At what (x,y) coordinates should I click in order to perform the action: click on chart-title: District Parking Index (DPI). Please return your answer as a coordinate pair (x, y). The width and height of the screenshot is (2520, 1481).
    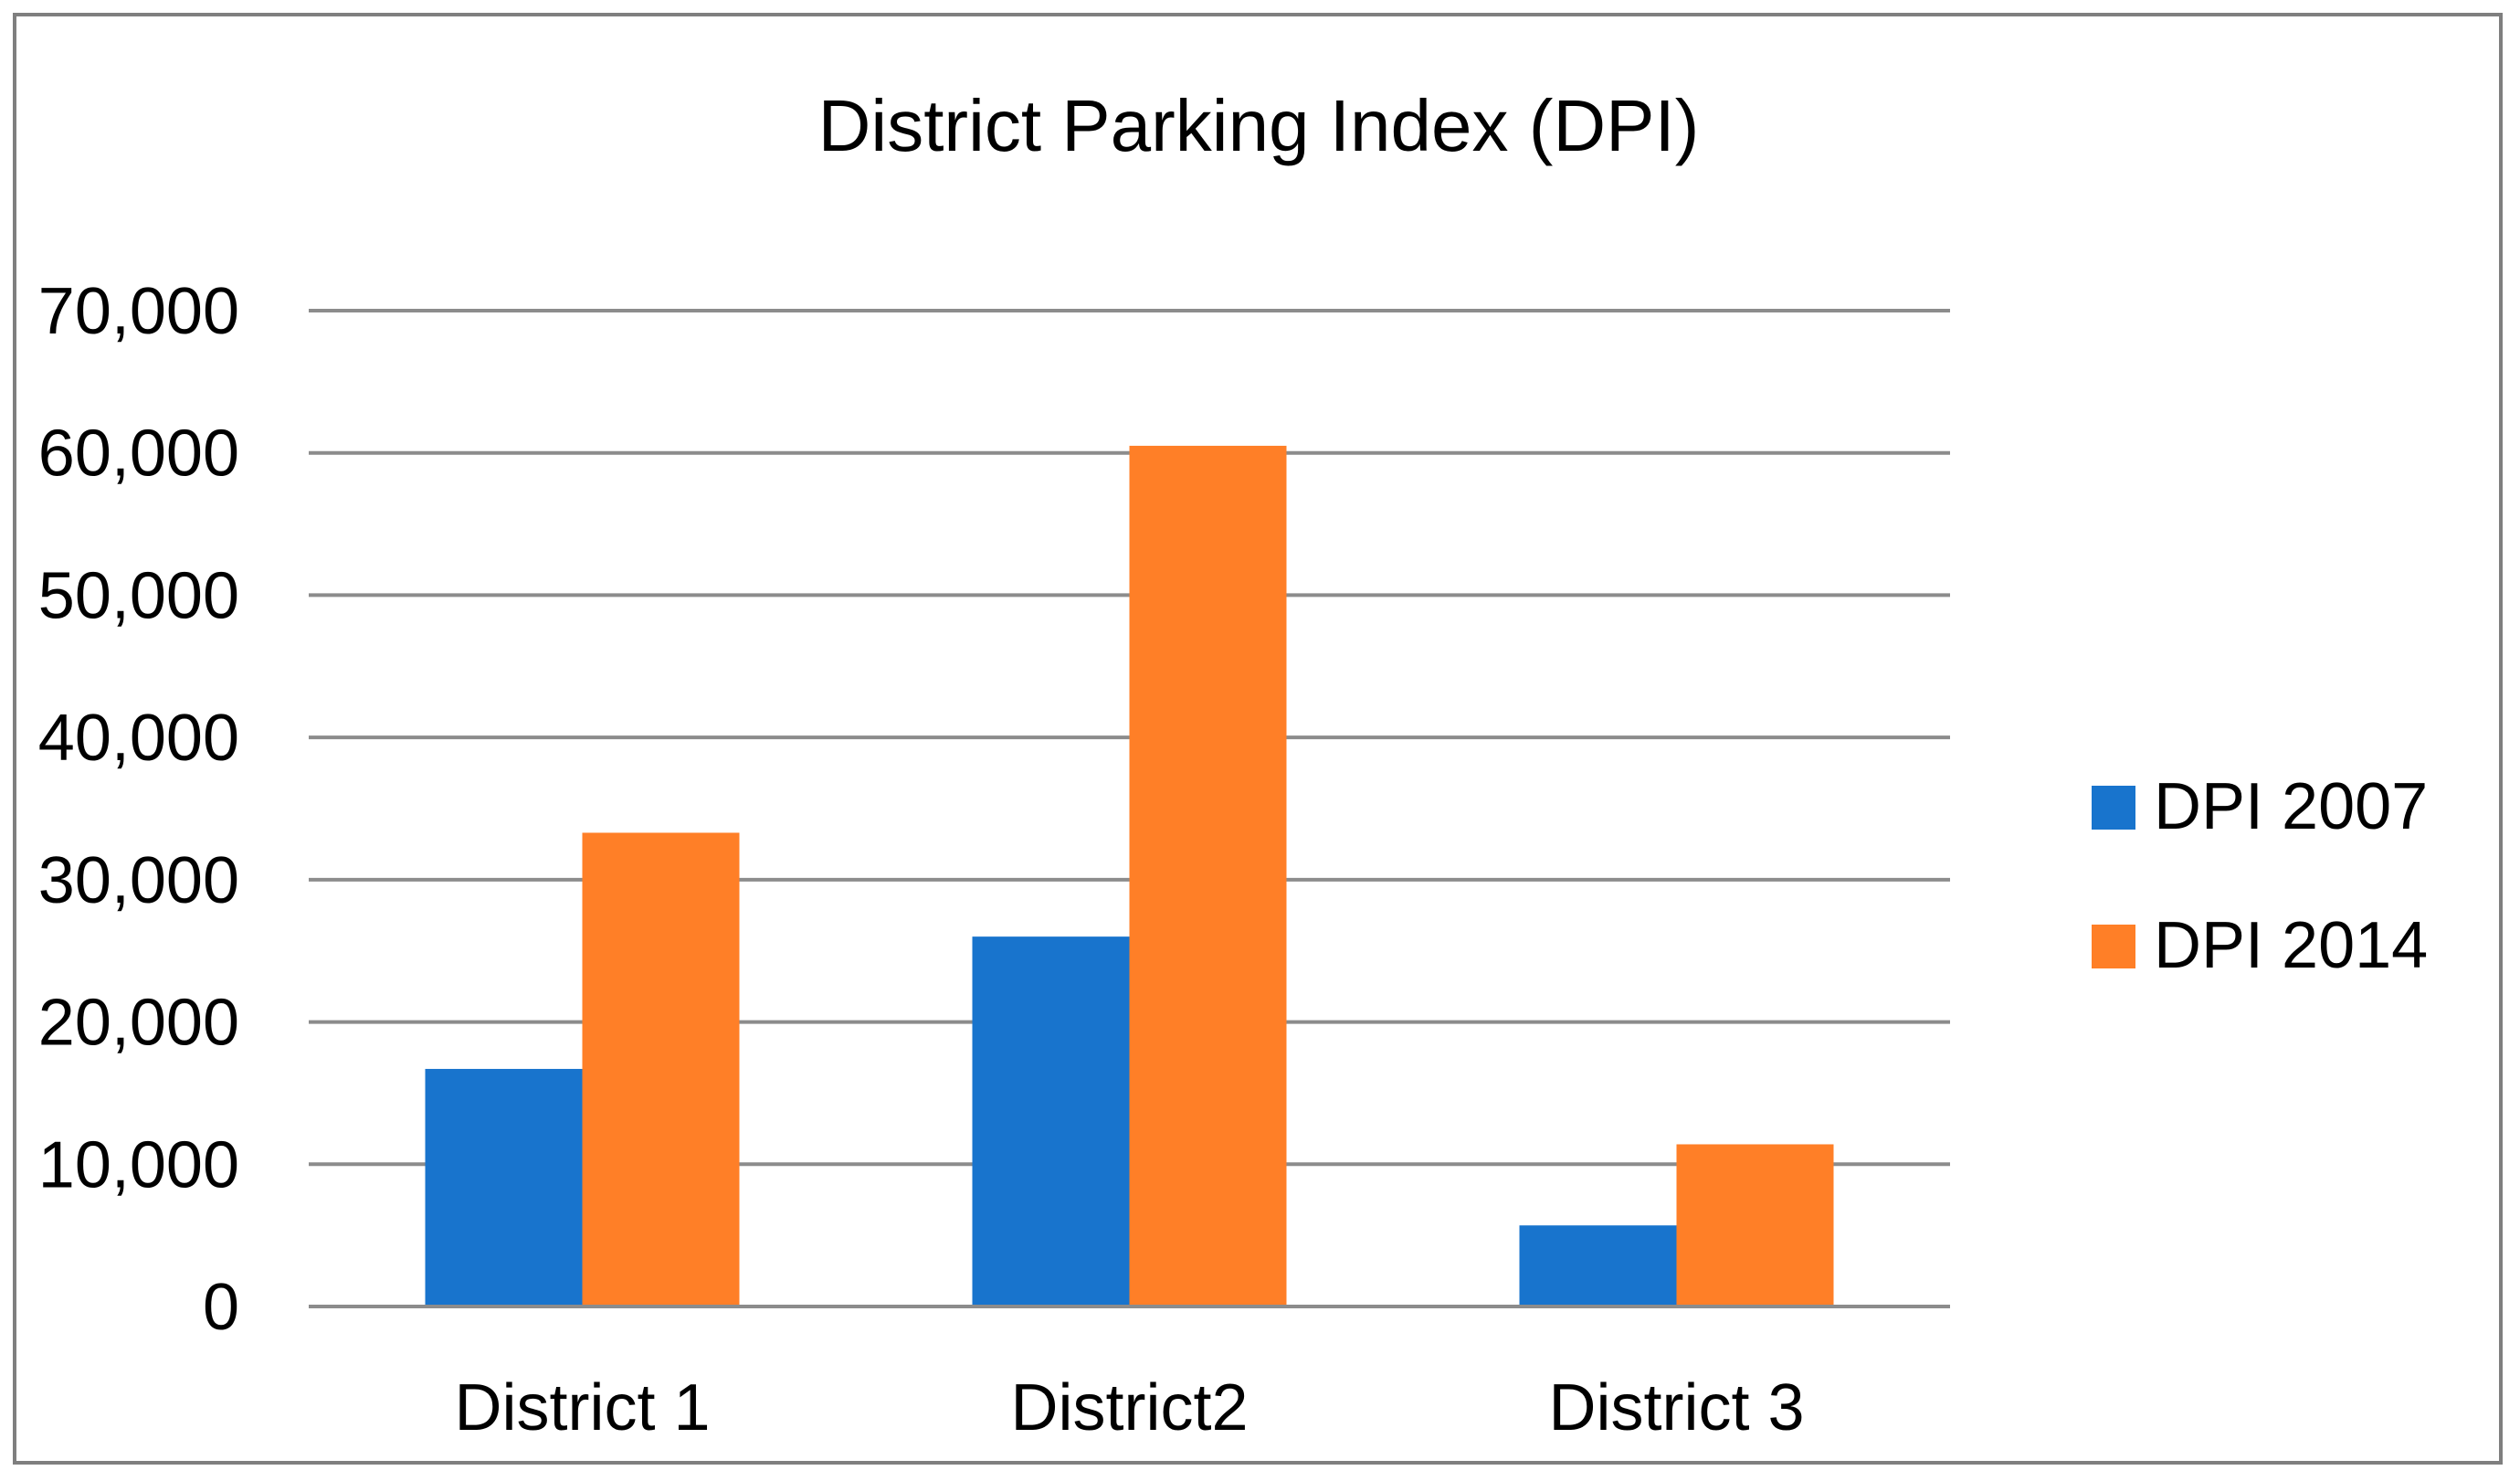
    Looking at the image, I should click on (1259, 125).